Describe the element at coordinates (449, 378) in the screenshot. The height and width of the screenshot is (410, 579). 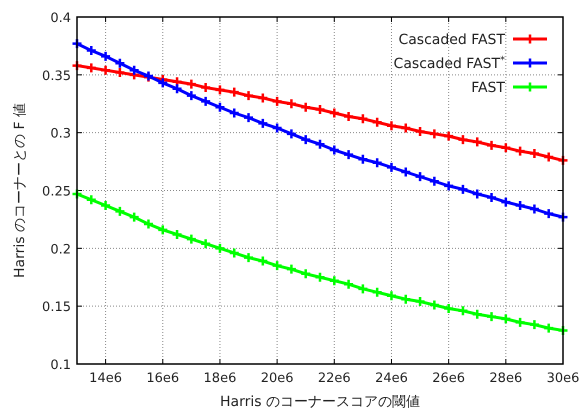
I see `x-tick-label: 26e6` at that location.